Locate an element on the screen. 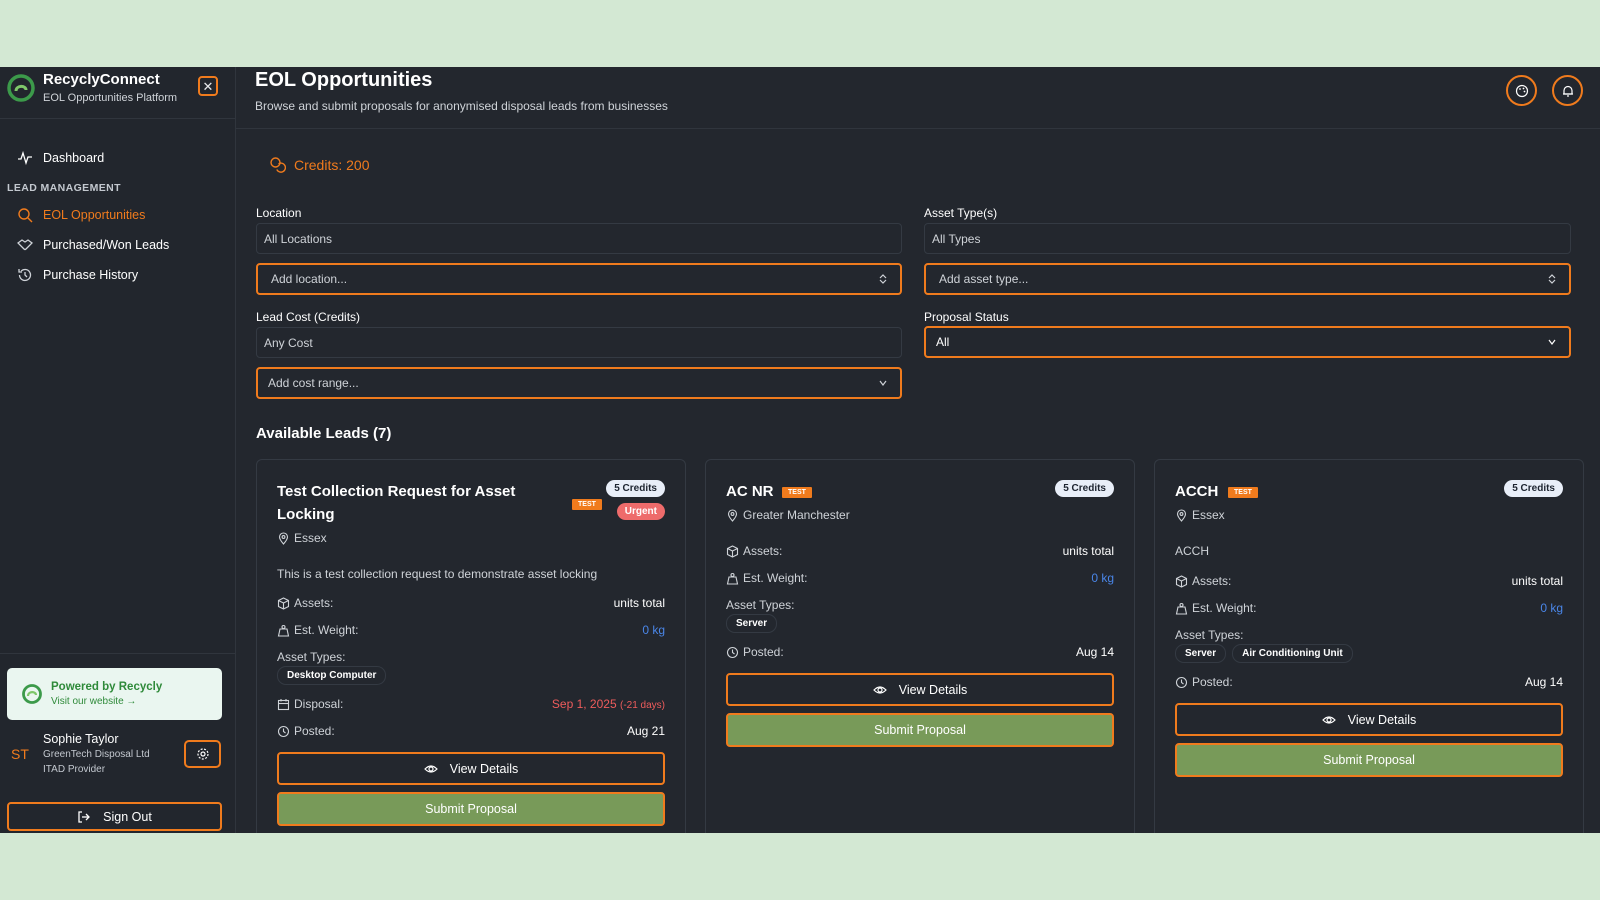 This screenshot has width=1600, height=900. posted-row: Posted: Aug 14 is located at coordinates (1369, 682).